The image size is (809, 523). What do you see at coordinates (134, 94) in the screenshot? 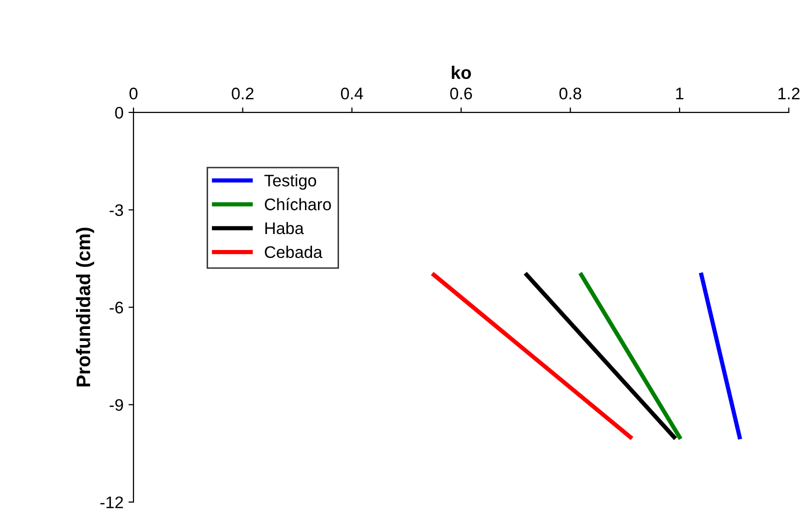
I see `x-tick-label: 0` at bounding box center [134, 94].